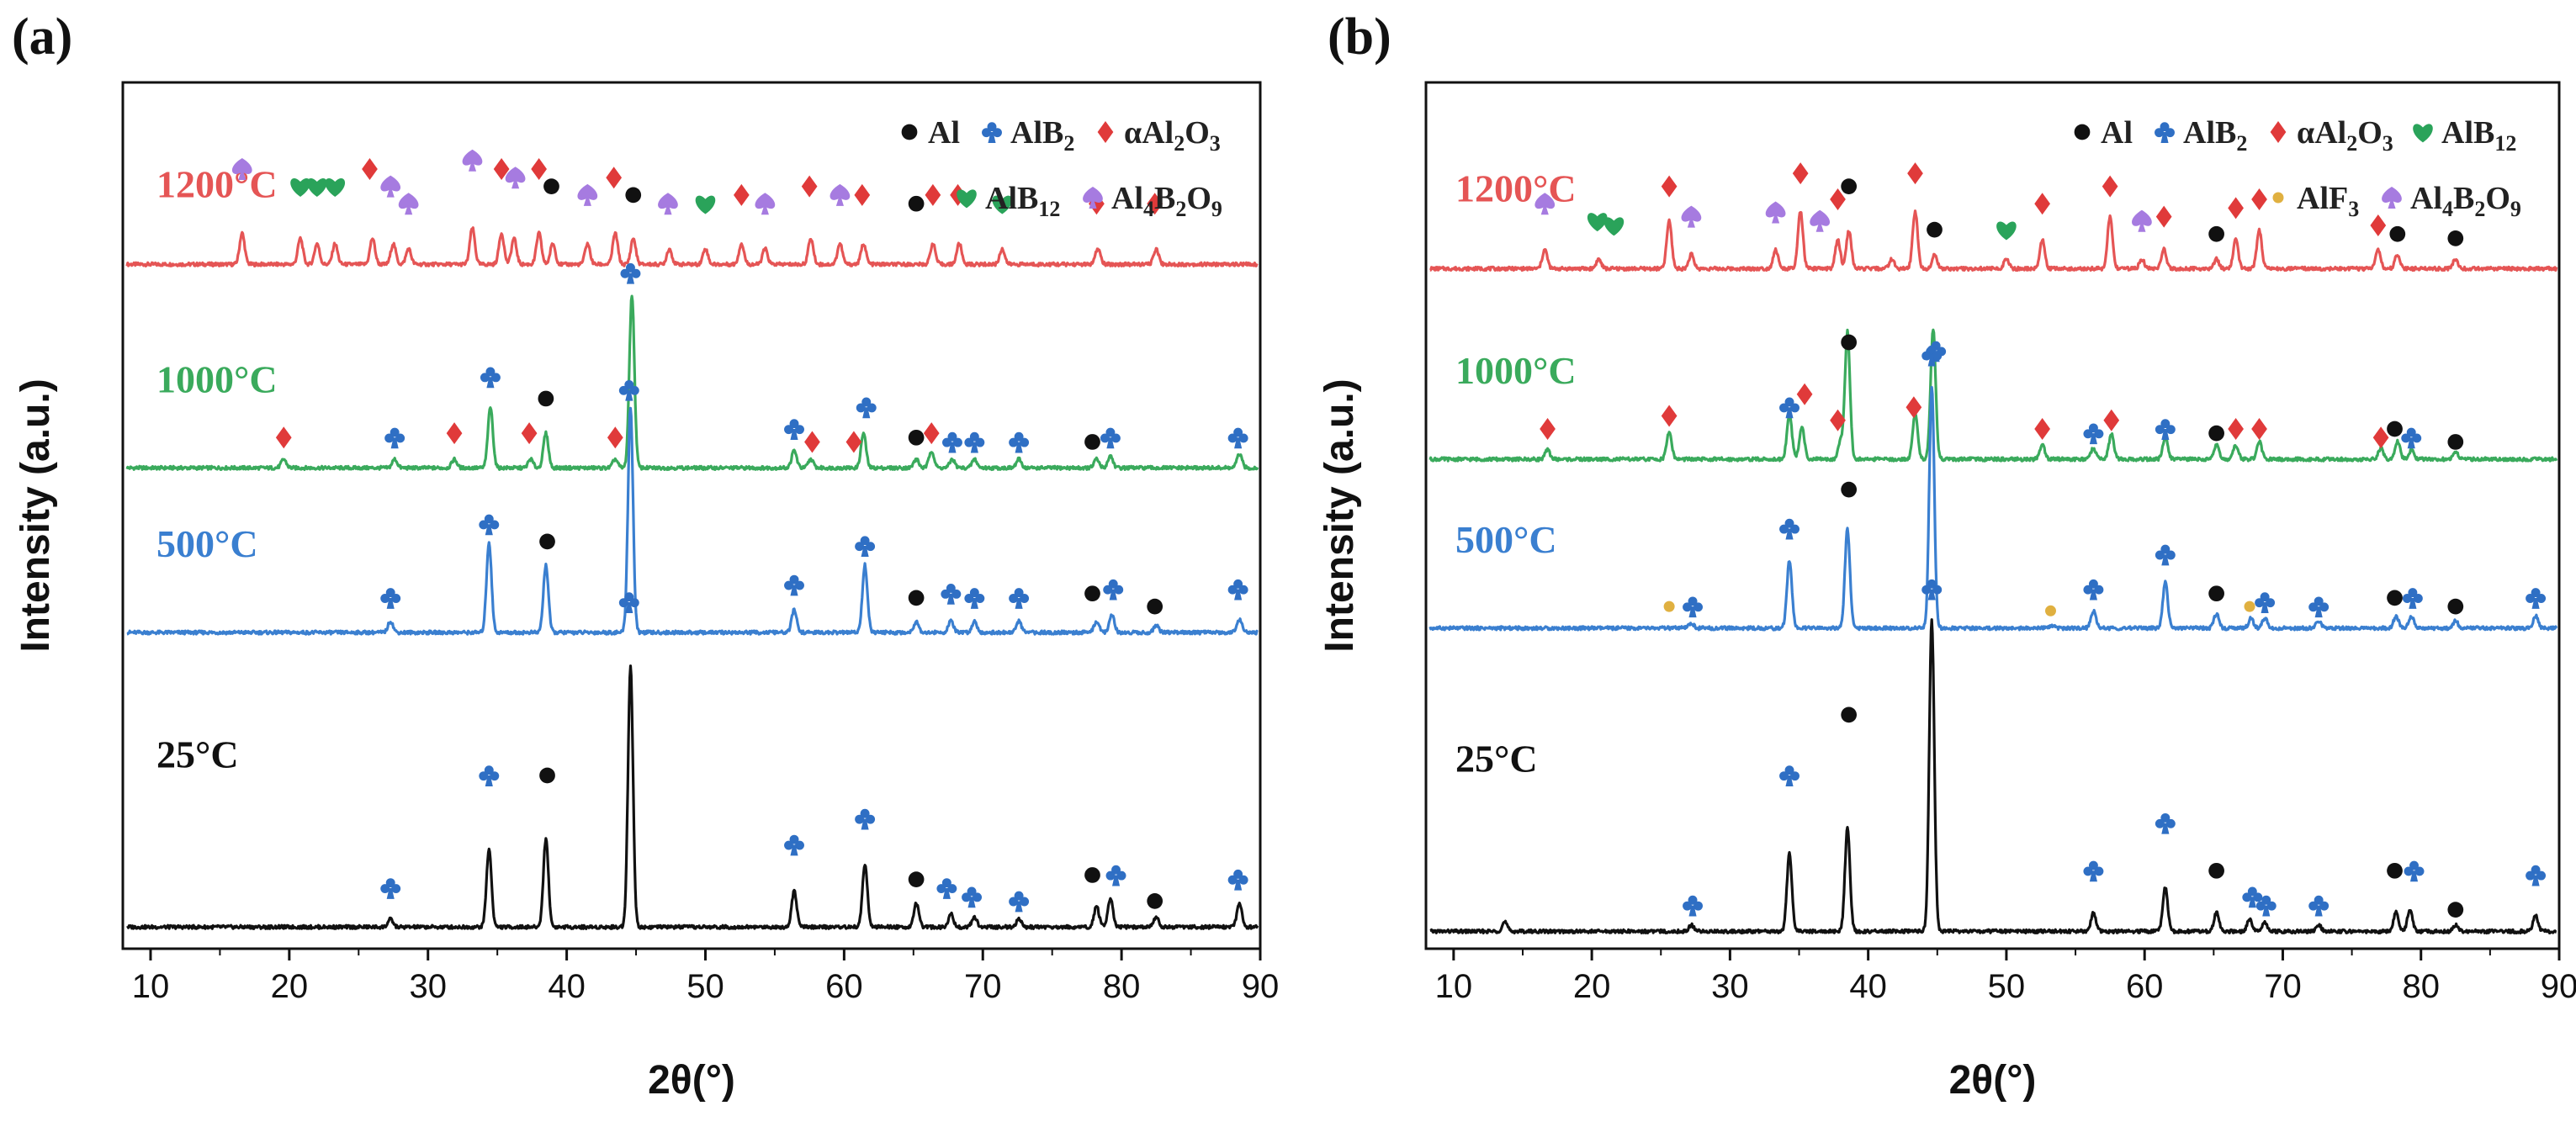  I want to click on x-tick-label: 60, so click(2145, 986).